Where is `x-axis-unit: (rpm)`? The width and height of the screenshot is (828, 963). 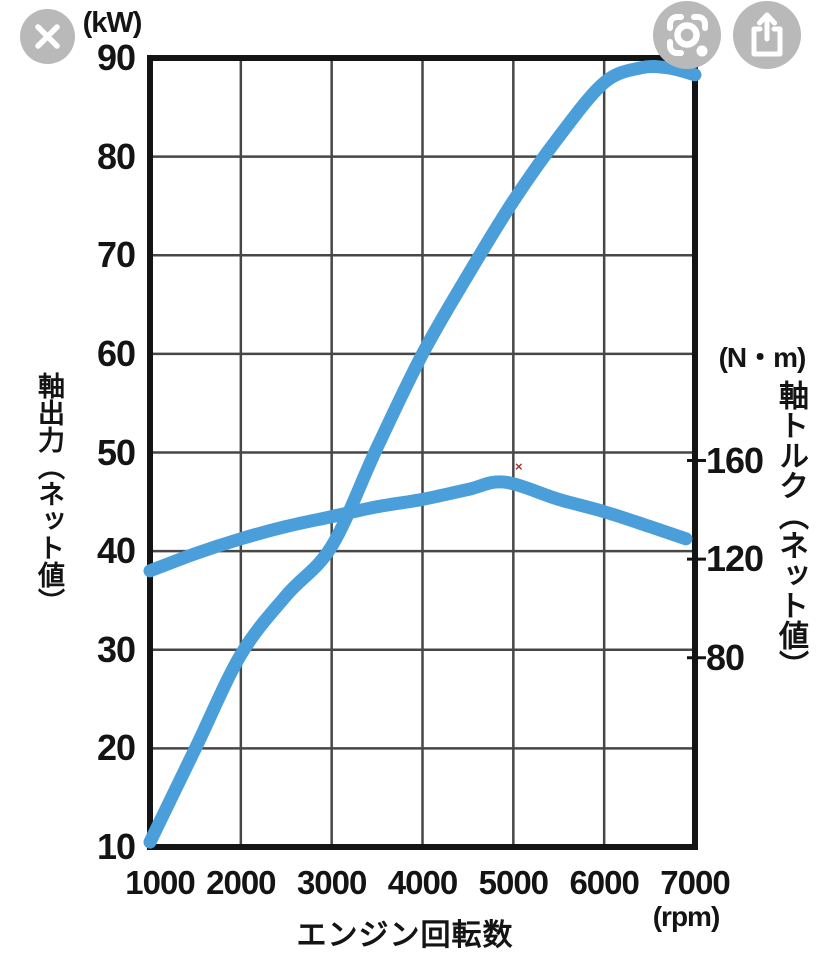 x-axis-unit: (rpm) is located at coordinates (686, 916).